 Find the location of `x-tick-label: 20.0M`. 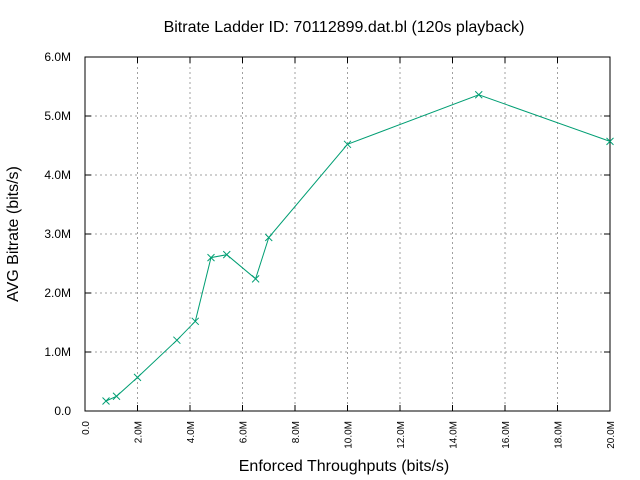

x-tick-label: 20.0M is located at coordinates (611, 435).